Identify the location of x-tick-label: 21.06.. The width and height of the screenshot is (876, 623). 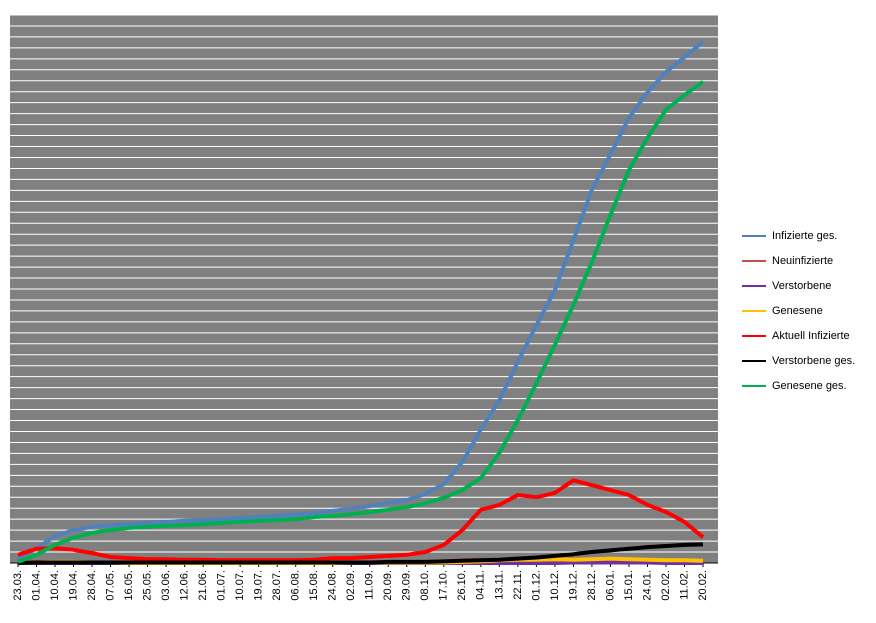
(203, 585).